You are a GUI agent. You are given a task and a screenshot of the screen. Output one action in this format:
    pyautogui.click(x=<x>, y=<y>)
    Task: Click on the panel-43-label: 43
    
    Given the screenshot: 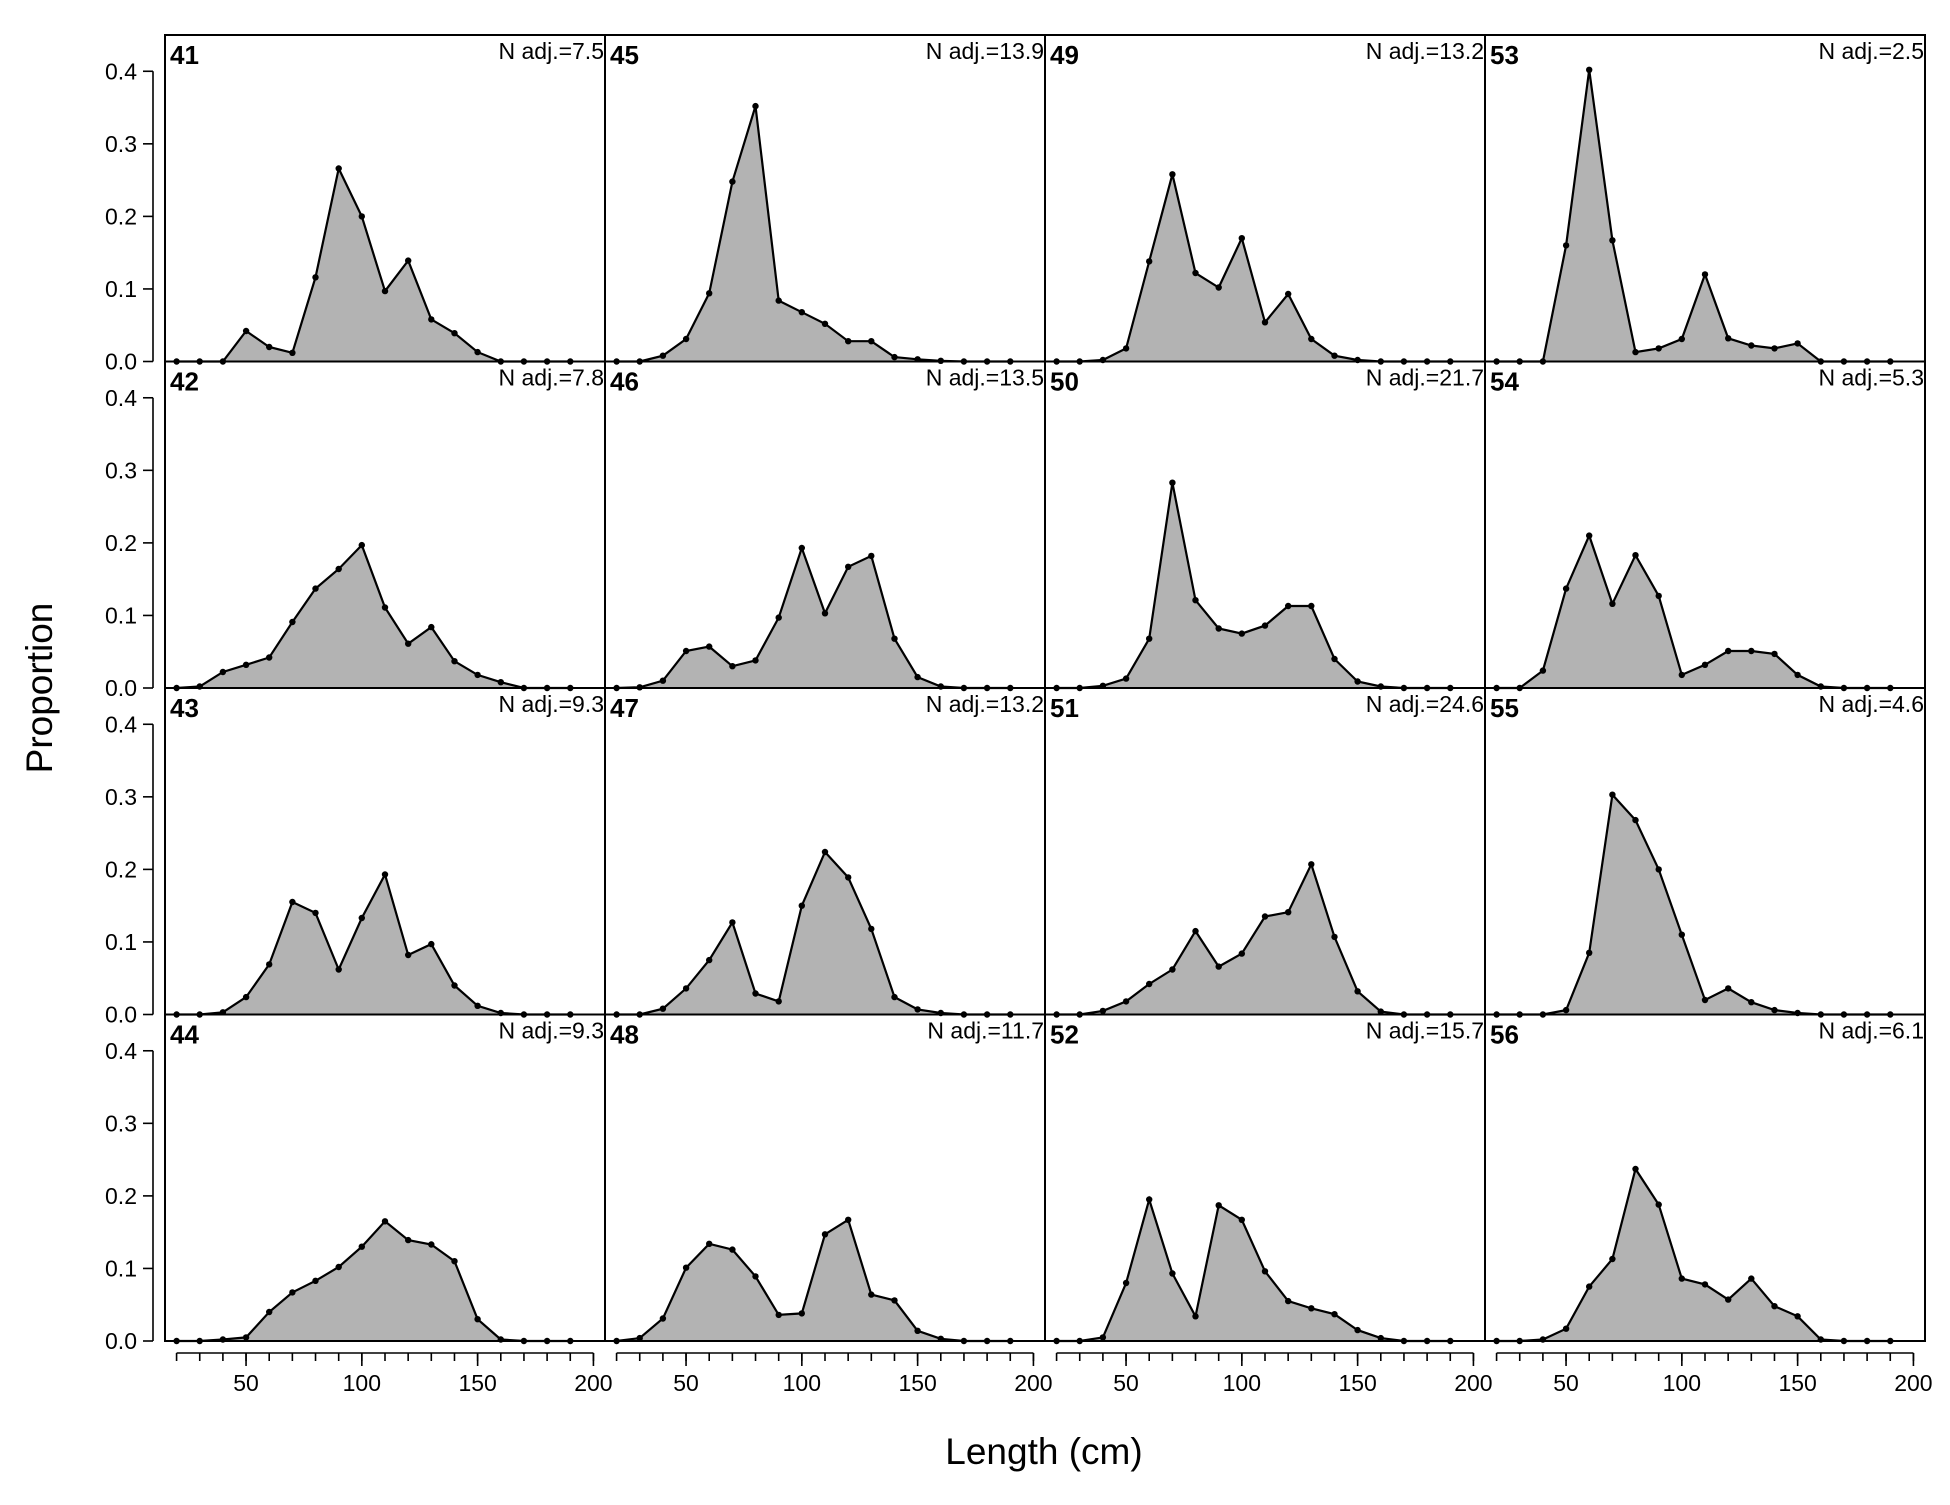 What is the action you would take?
    pyautogui.click(x=184, y=708)
    